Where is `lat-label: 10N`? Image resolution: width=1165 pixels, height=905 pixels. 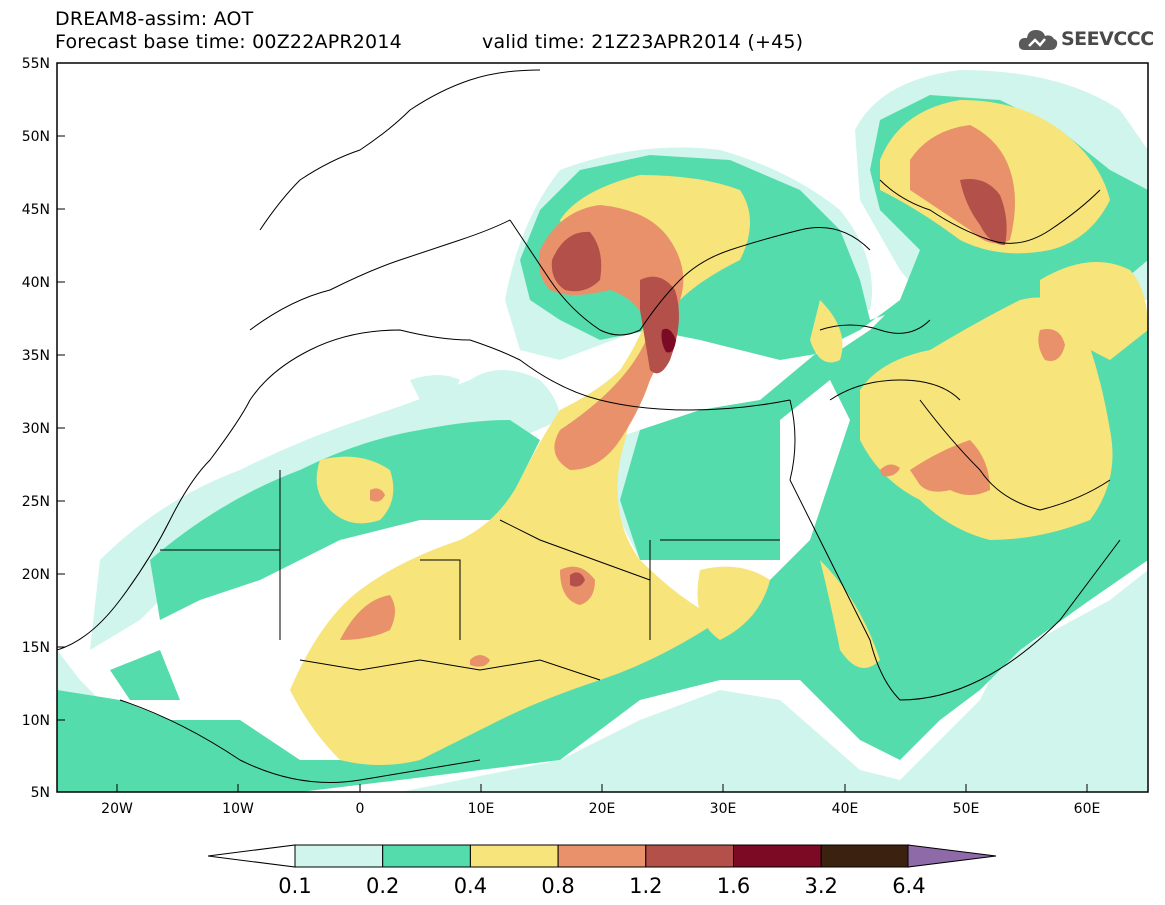
lat-label: 10N is located at coordinates (36, 721).